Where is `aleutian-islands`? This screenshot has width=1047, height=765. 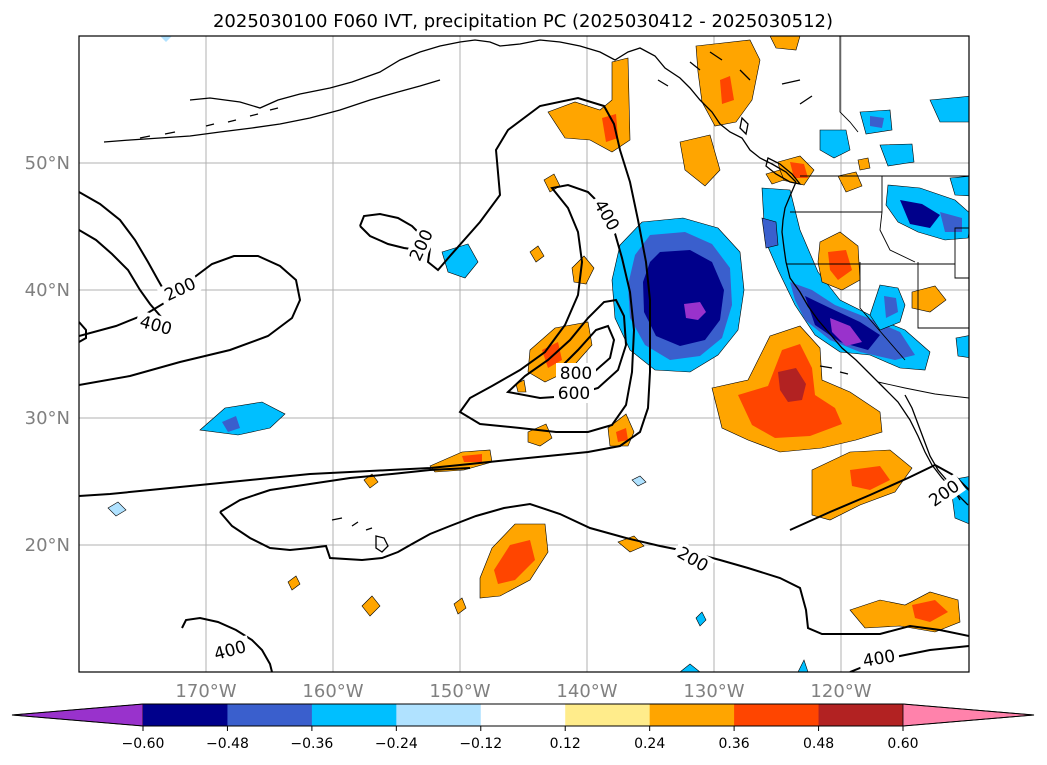 aleutian-islands is located at coordinates (209, 123).